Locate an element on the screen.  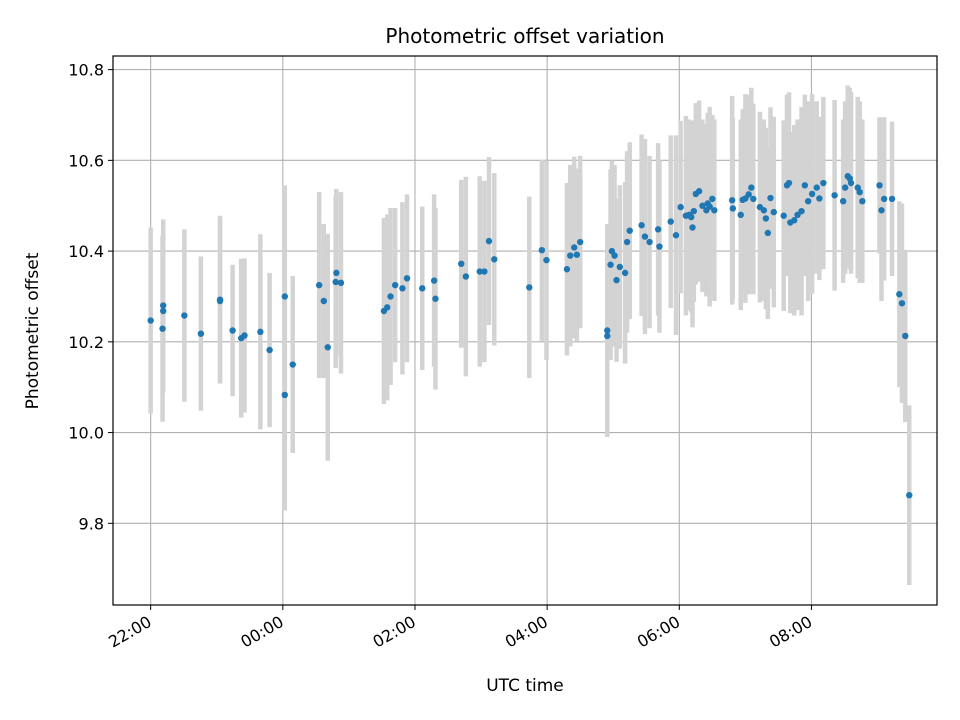
y-tick-label: 10.0 is located at coordinates (86, 433).